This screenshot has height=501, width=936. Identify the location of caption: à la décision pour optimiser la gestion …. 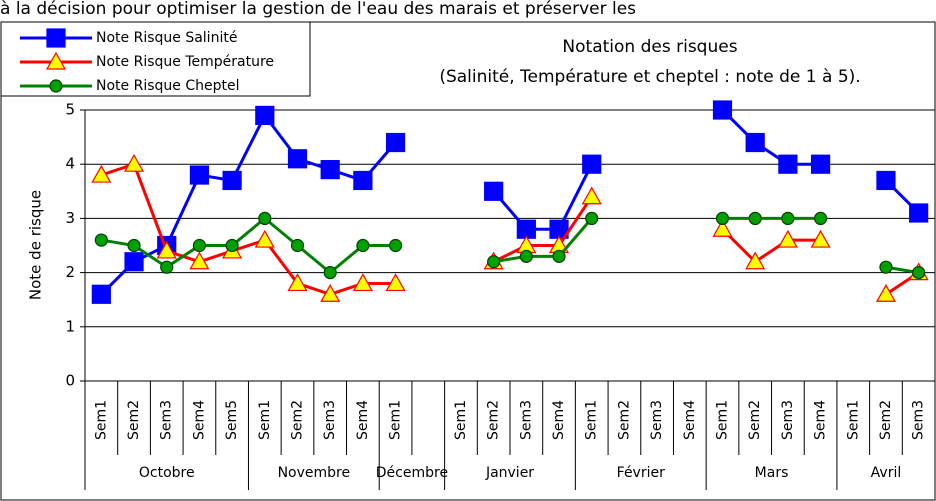
(318, 9).